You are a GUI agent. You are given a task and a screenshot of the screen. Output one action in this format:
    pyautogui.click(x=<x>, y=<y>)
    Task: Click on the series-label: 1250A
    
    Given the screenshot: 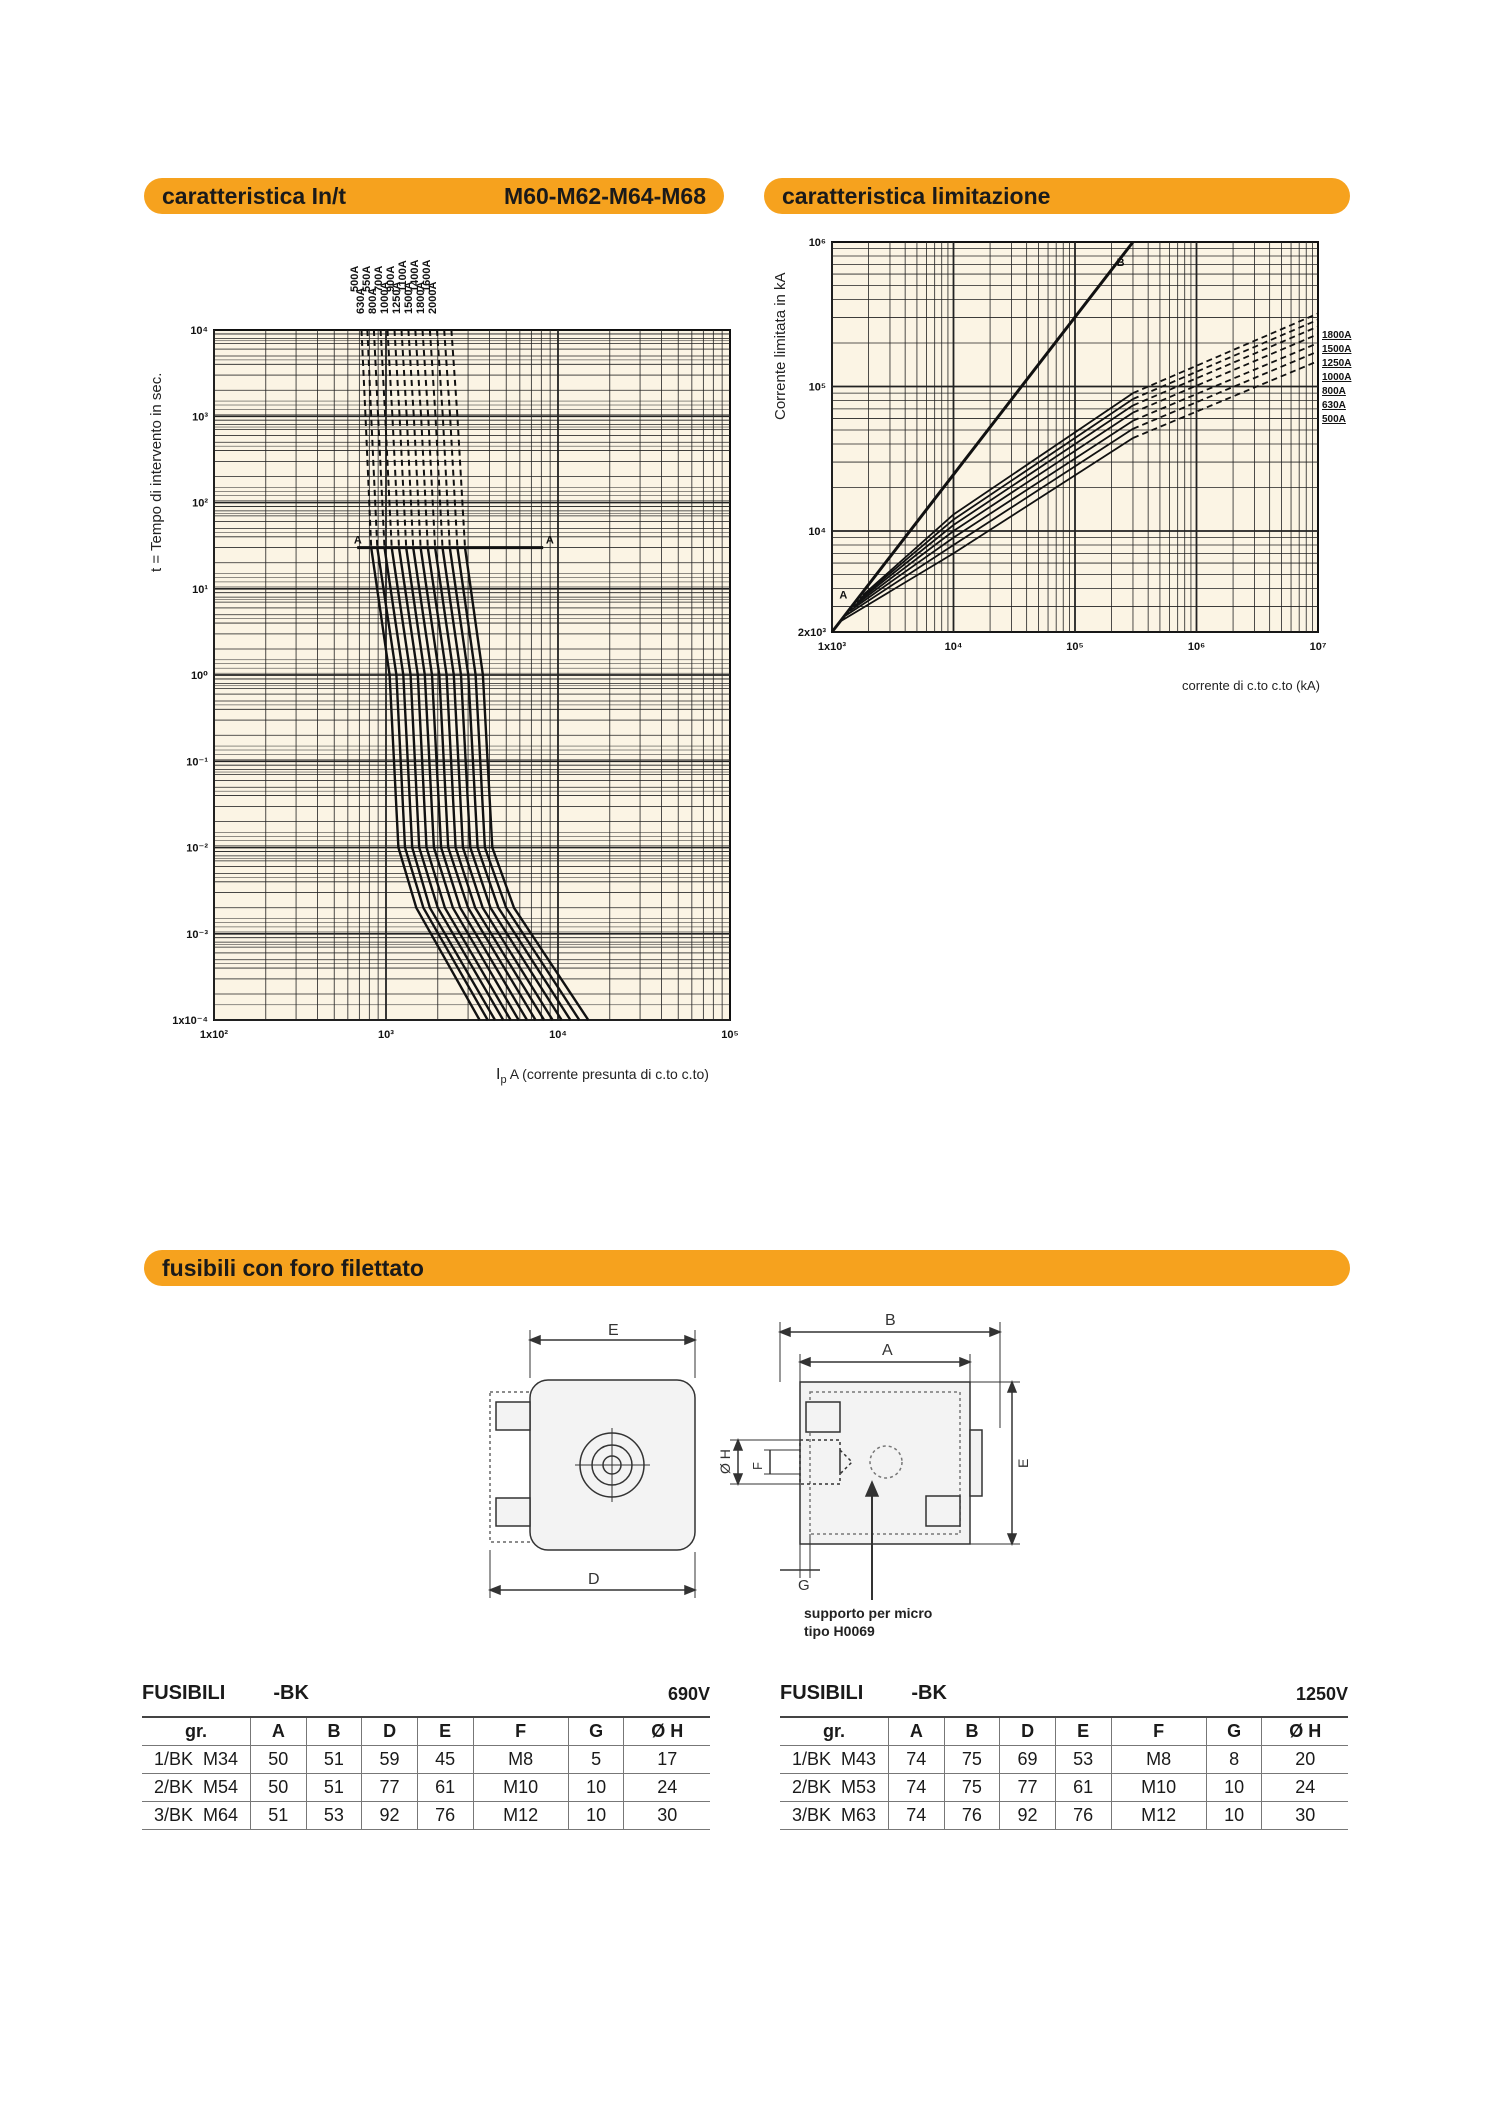 What is the action you would take?
    pyautogui.click(x=397, y=298)
    